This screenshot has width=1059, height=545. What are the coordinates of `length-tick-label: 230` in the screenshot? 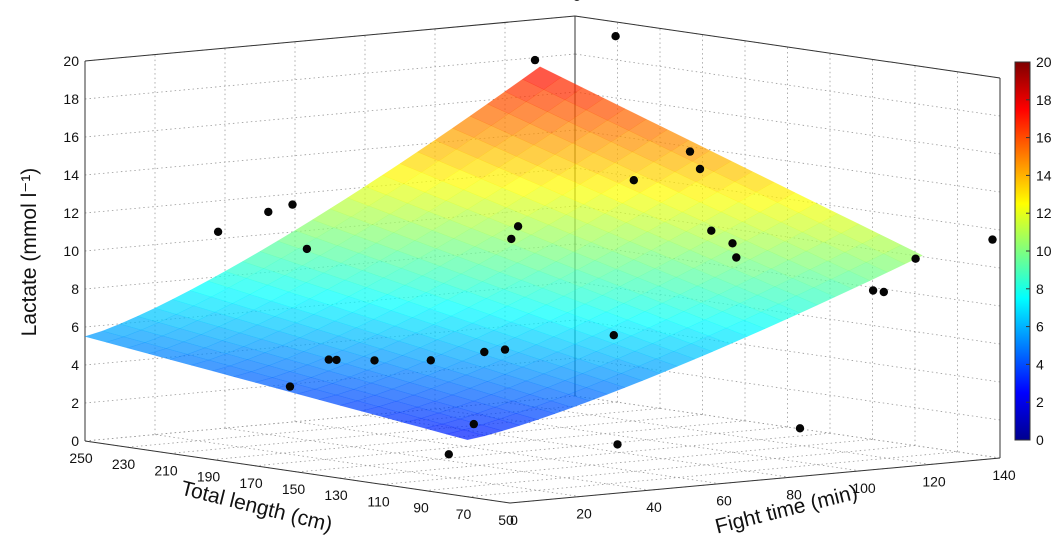 It's located at (124, 464).